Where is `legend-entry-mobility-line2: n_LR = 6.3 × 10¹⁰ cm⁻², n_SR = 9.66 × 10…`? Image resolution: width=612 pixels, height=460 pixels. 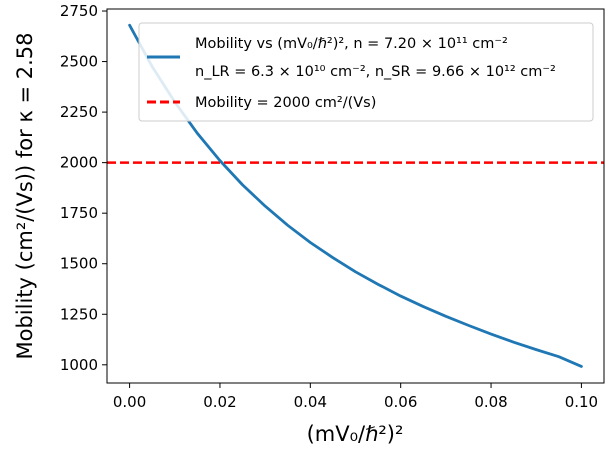
legend-entry-mobility-line2: n_LR = 6.3 × 10¹⁰ cm⁻², n_SR = 9.66 × 10… is located at coordinates (375, 72).